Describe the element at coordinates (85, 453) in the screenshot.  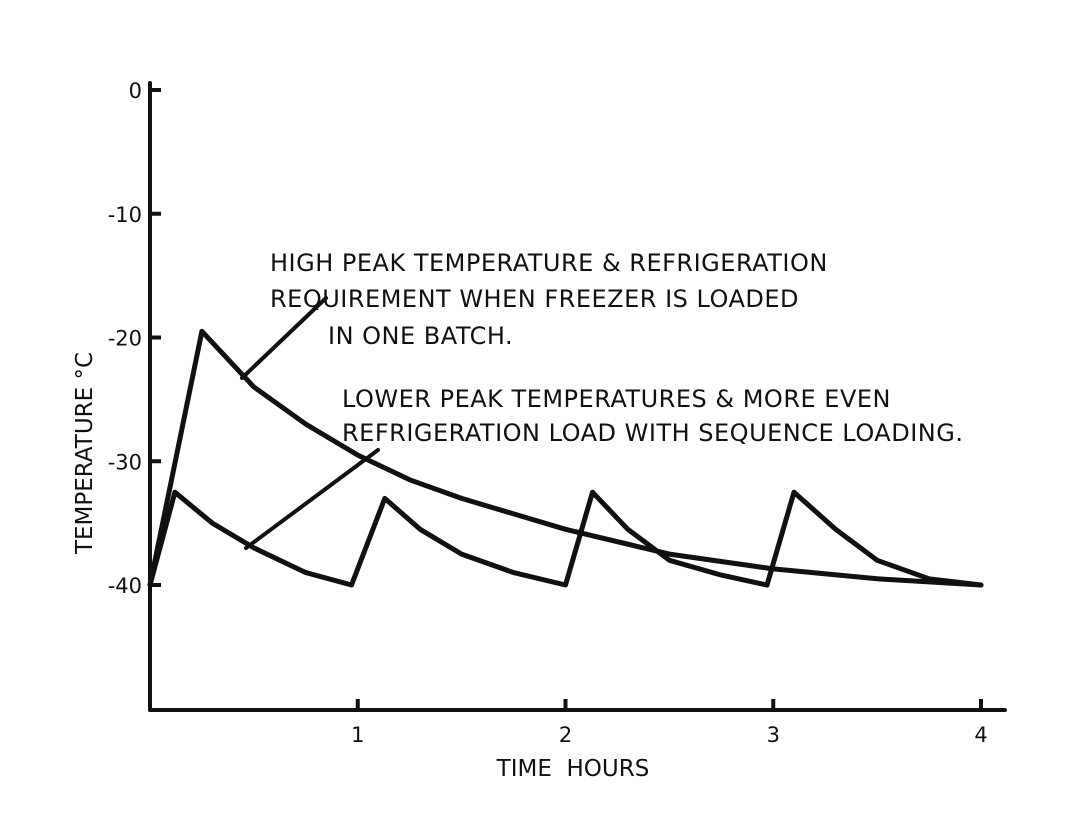
I see `y-axis-label: TEMPERATURE °C` at that location.